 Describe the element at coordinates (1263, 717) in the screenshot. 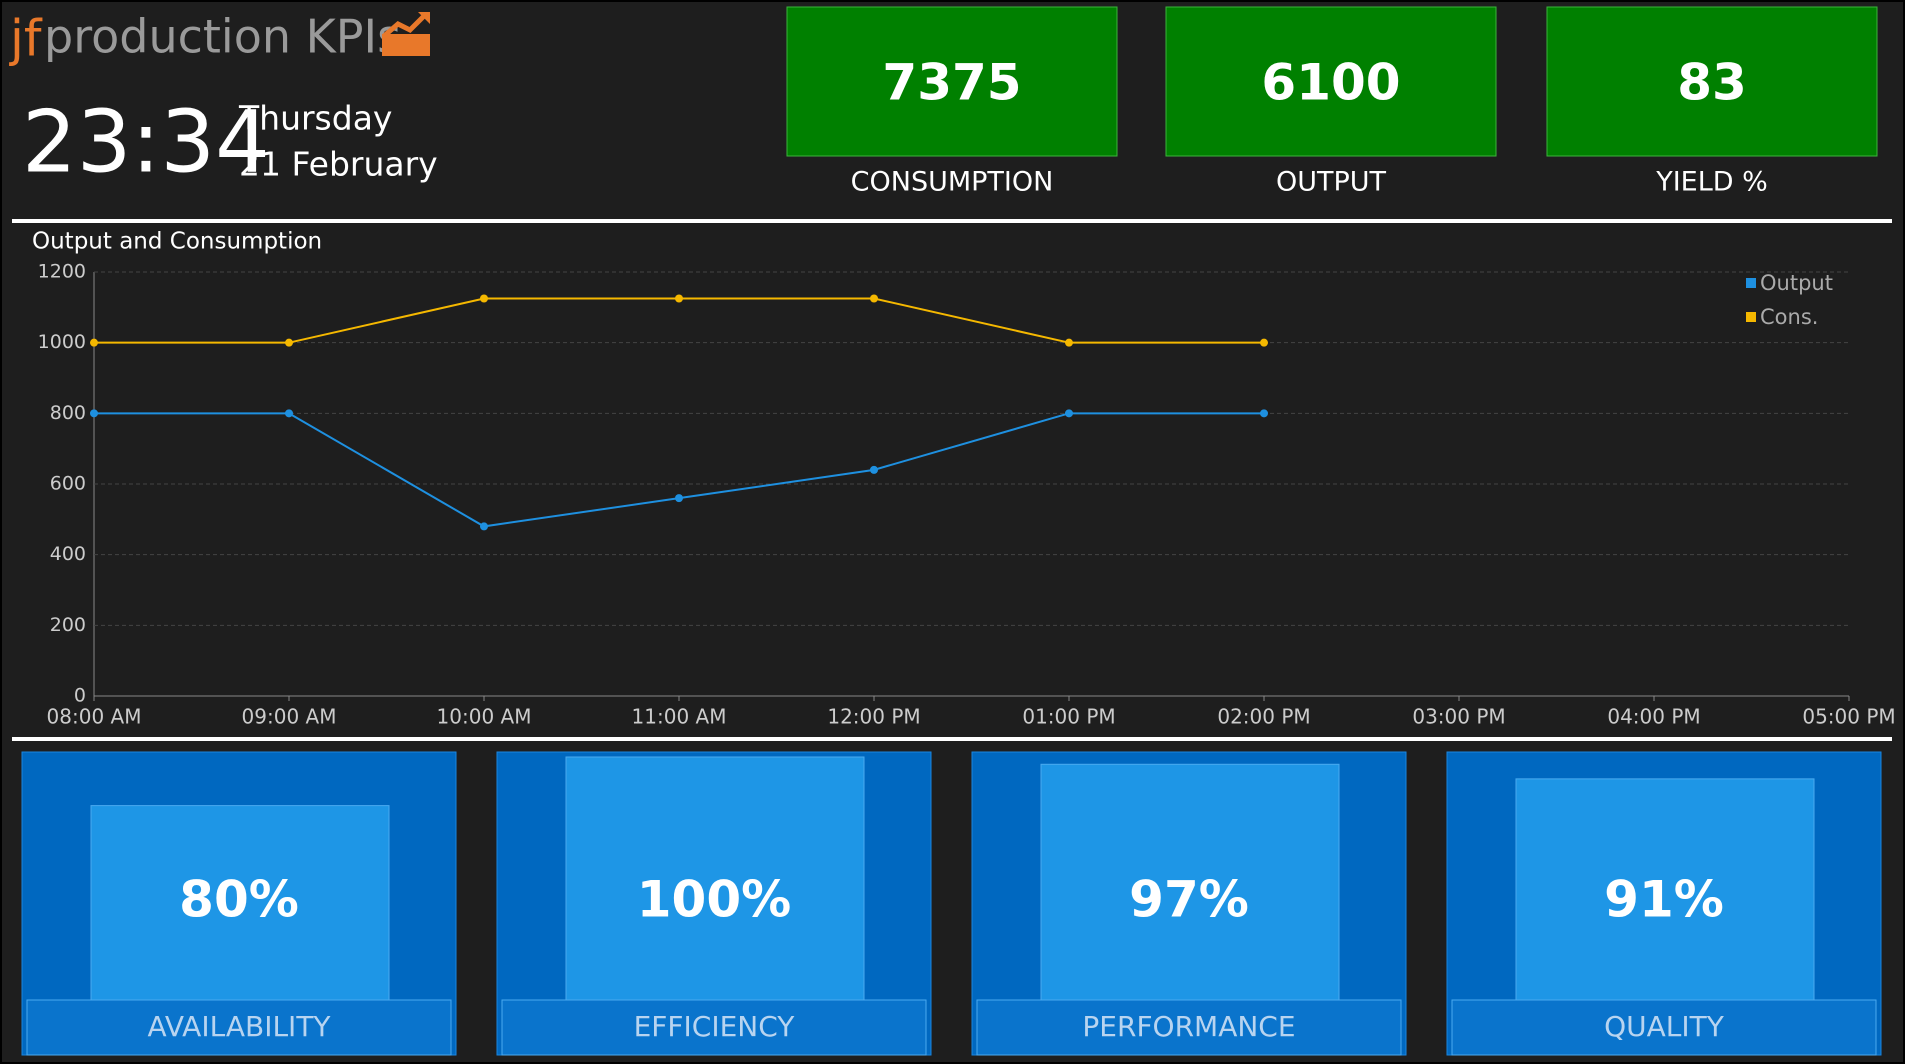

I see `x-tick-label: 02:00 PM` at that location.